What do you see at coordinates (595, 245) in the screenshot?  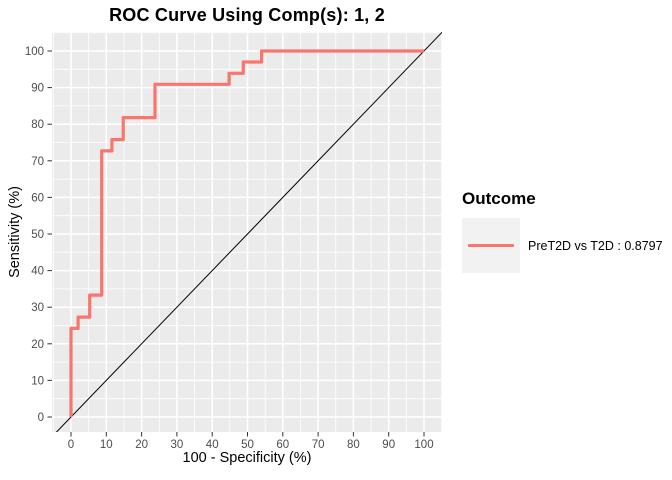 I see `legend-label: PreT2D vs T2D : 0.8797` at bounding box center [595, 245].